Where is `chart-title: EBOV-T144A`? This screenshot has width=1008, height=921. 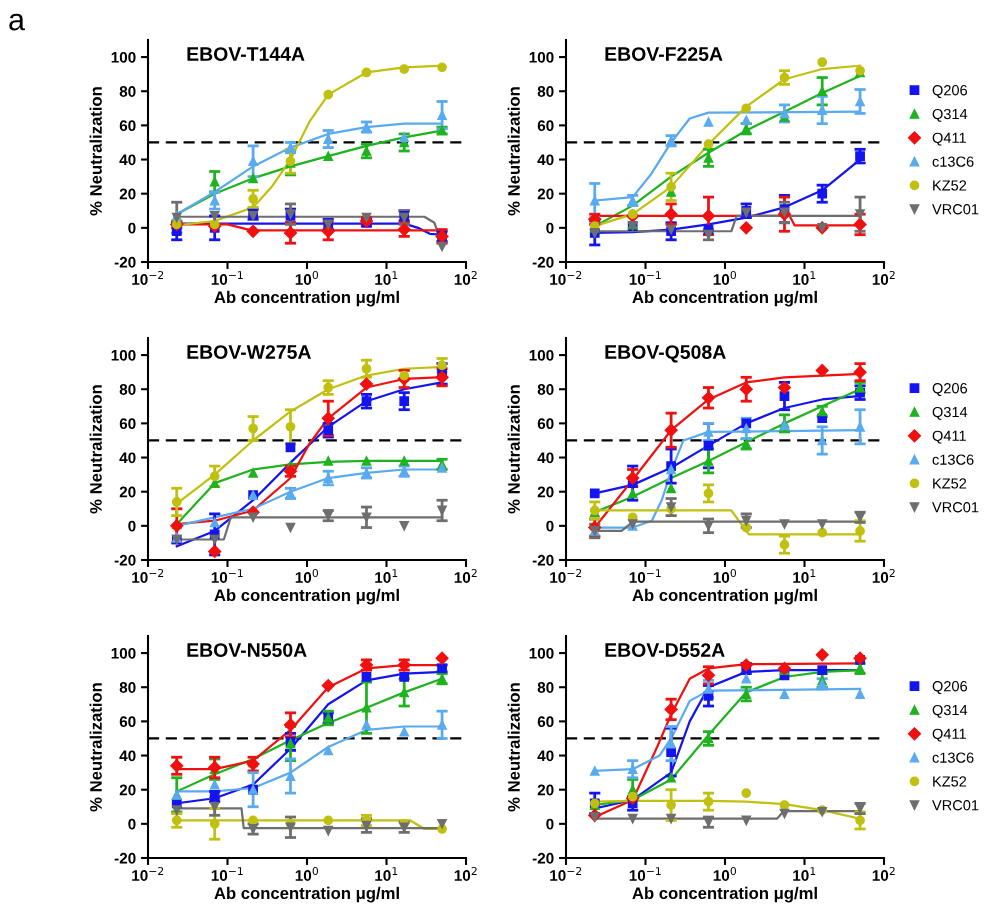
chart-title: EBOV-T144A is located at coordinates (246, 54).